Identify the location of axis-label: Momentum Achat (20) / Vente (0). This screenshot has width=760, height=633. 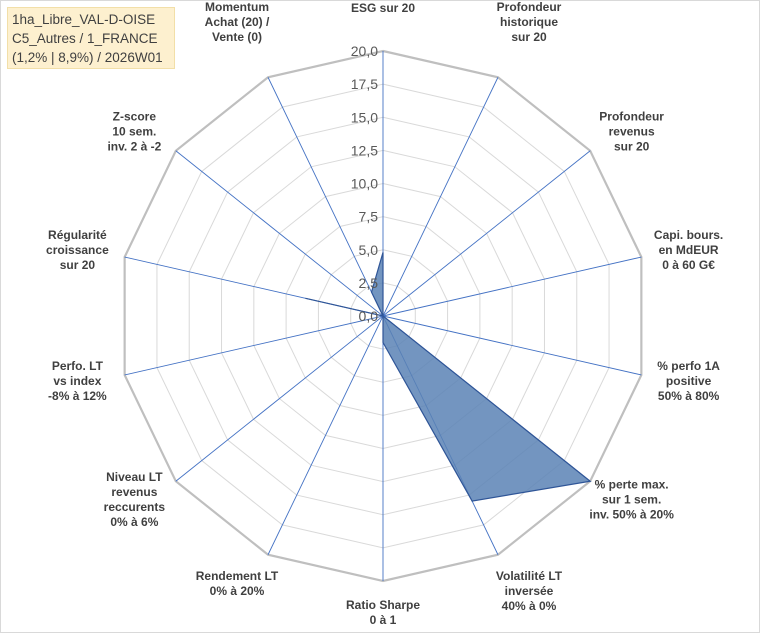
(237, 22).